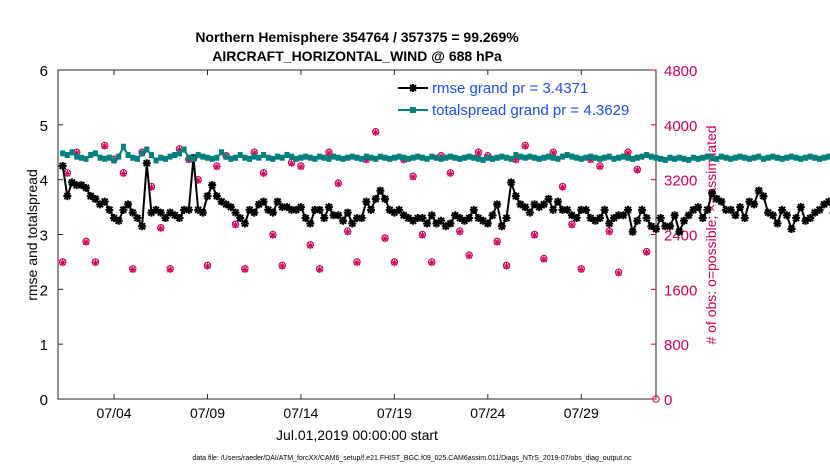 The height and width of the screenshot is (470, 830). Describe the element at coordinates (32, 235) in the screenshot. I see `y-axis-label: rmse and totalspread` at that location.